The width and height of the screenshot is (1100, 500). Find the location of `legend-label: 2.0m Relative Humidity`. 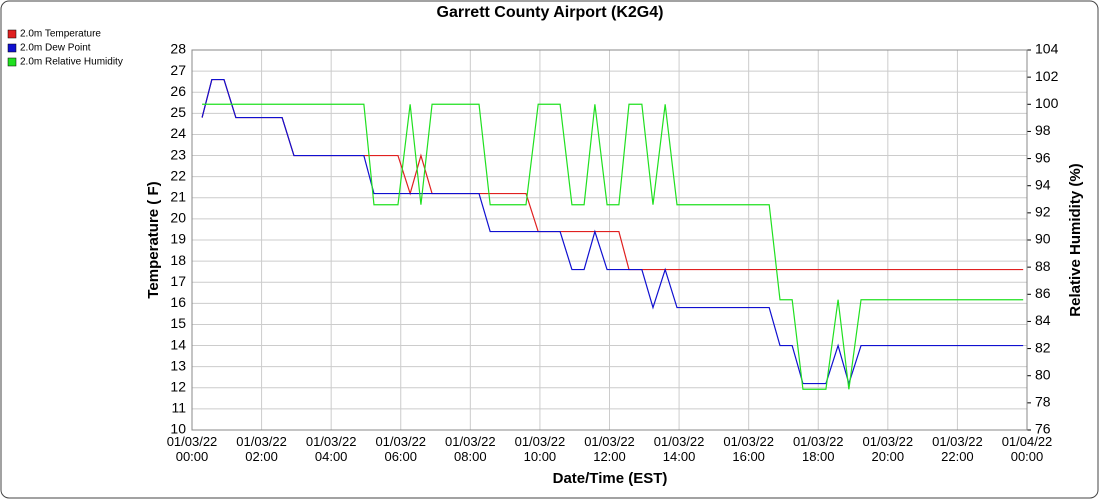

legend-label: 2.0m Relative Humidity is located at coordinates (71, 62).